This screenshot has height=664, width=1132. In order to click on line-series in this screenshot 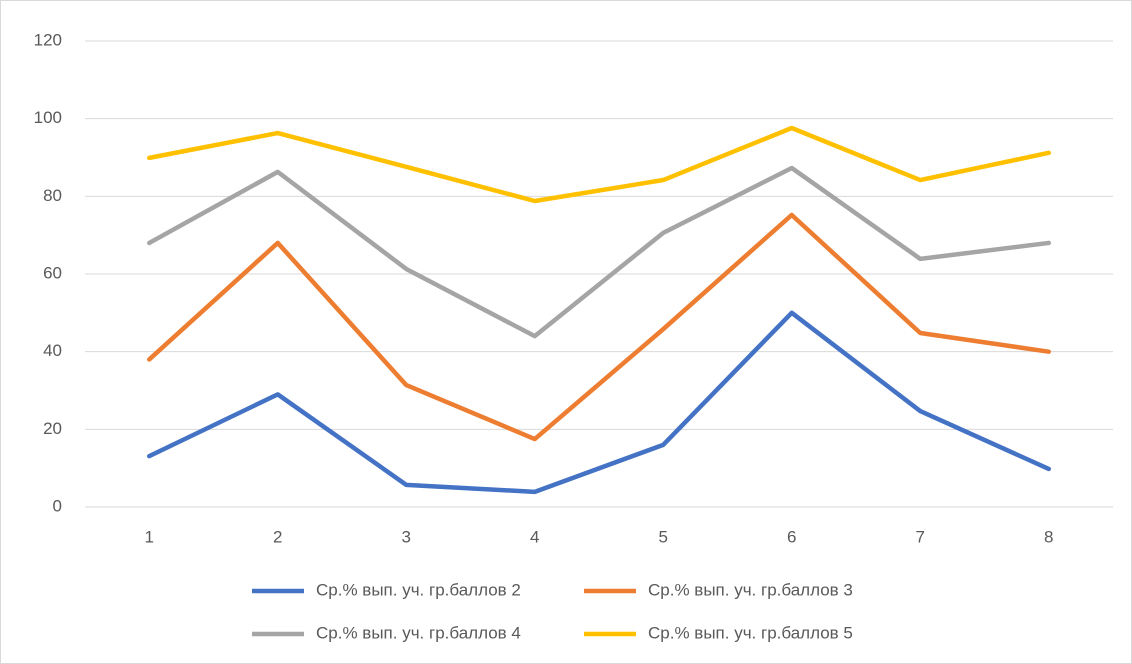, I will do `click(599, 164)`.